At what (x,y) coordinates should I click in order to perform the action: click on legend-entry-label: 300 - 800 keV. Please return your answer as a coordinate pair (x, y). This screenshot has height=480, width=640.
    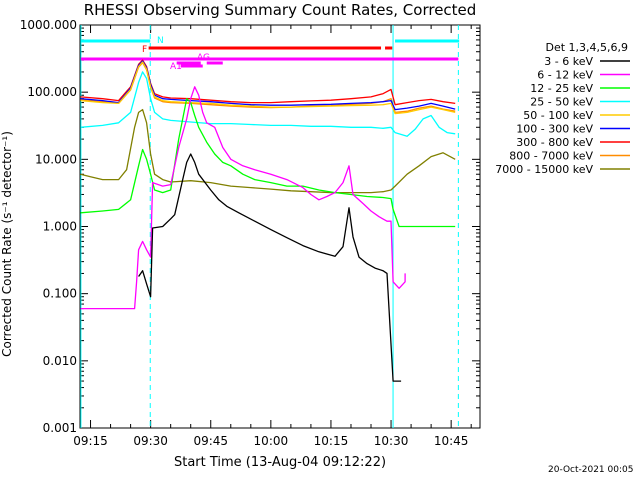
    Looking at the image, I should click on (554, 142).